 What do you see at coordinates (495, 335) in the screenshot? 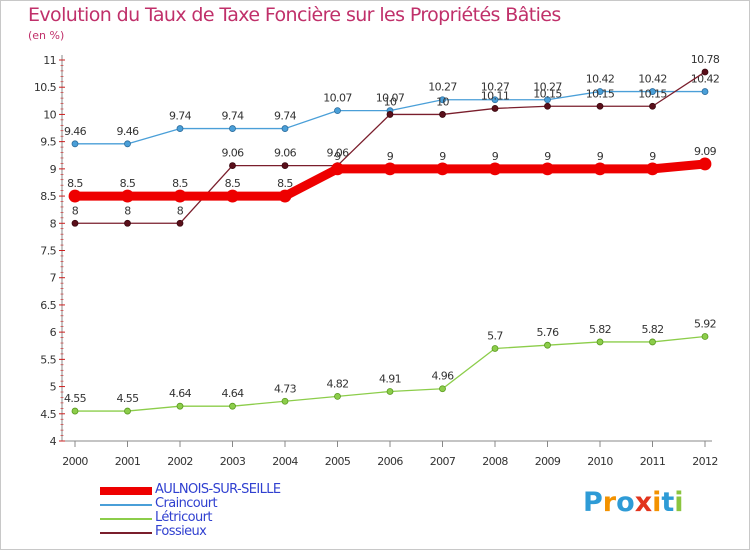
I see `data-label-l-tricourt: 5.7` at bounding box center [495, 335].